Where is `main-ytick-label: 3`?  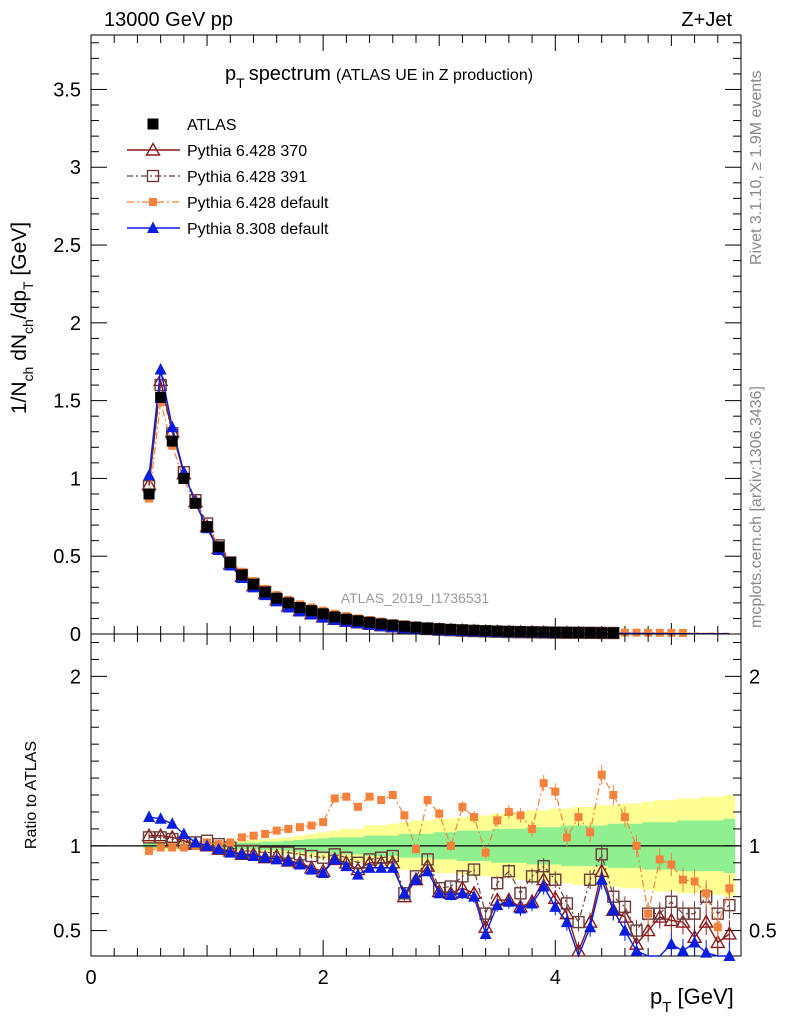 main-ytick-label: 3 is located at coordinates (75, 168).